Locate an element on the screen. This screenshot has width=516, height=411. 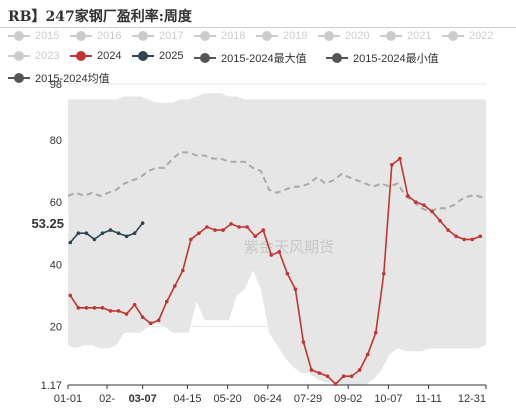
x-tick-label: 12-31 is located at coordinates (472, 399).